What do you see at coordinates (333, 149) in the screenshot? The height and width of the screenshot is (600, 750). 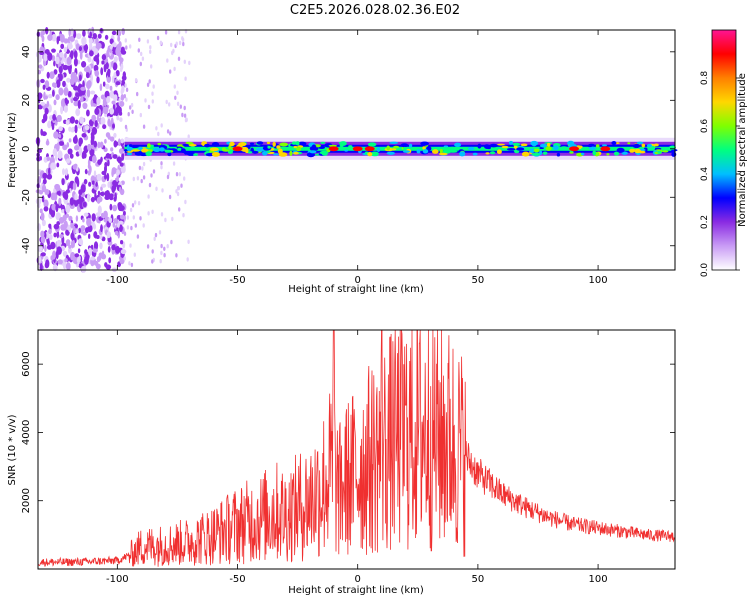 I see `band-hotspot` at bounding box center [333, 149].